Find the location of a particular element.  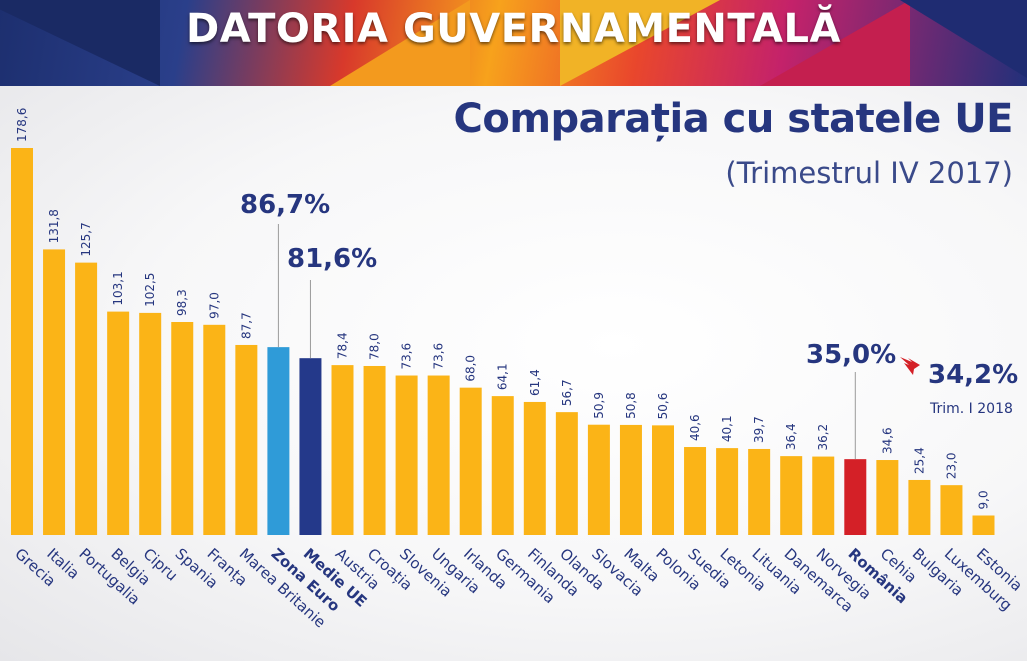

header-banner: DATORIA GUVERNAMENTALĂ is located at coordinates (513, 43).